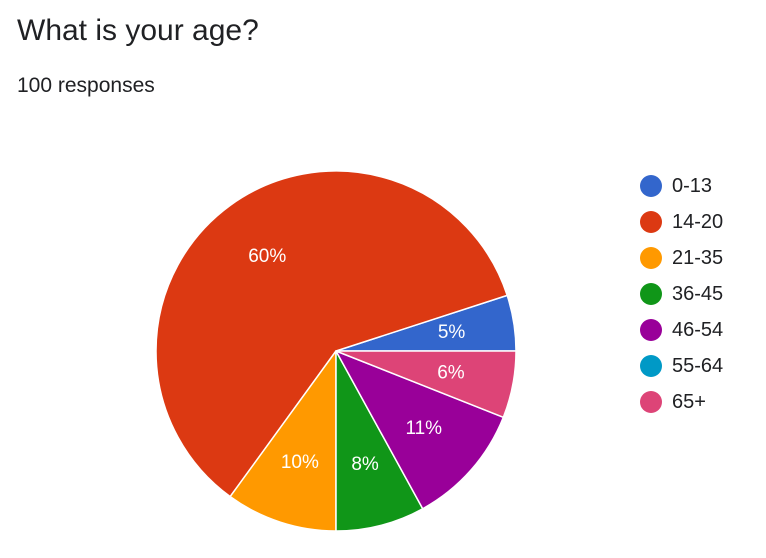 The height and width of the screenshot is (558, 766). What do you see at coordinates (698, 366) in the screenshot?
I see `legend-label: 55-64` at bounding box center [698, 366].